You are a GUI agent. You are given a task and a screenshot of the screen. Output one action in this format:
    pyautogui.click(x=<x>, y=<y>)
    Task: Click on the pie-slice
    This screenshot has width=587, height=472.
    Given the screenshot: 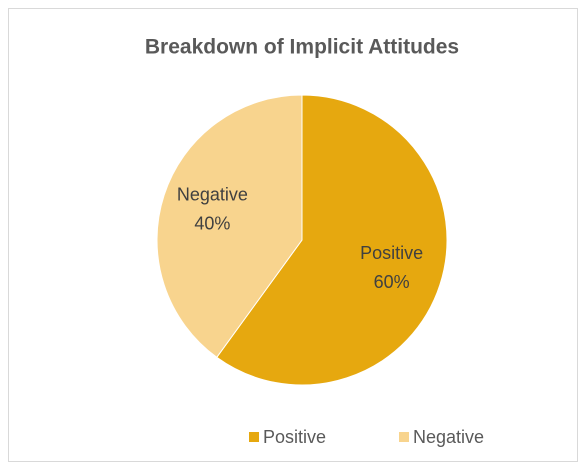 What is the action you would take?
    pyautogui.click(x=229, y=226)
    